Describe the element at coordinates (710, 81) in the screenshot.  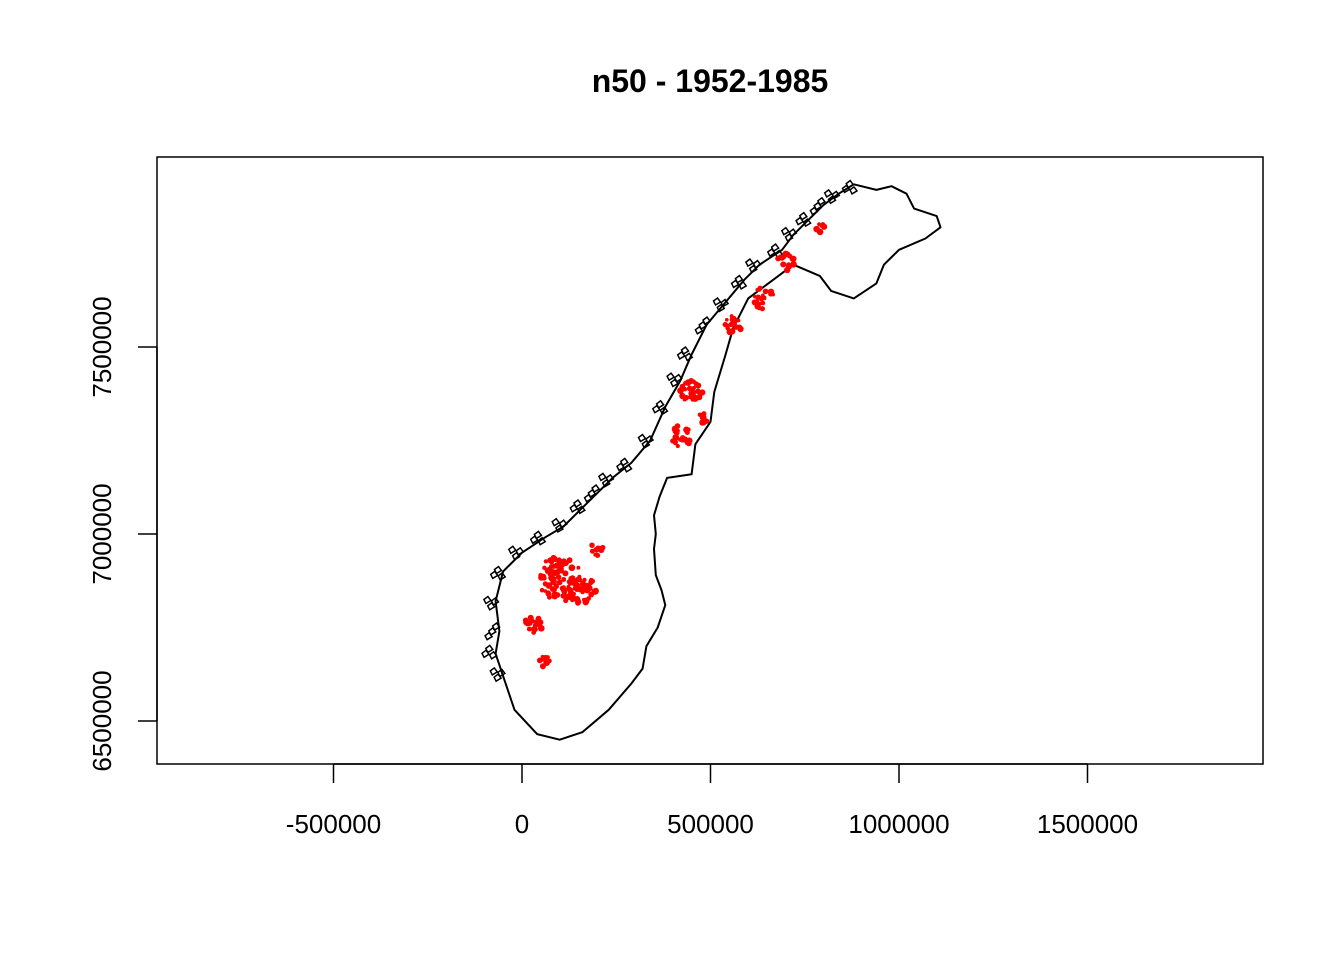
I see `plot-title: n50 - 1952-1985` at that location.